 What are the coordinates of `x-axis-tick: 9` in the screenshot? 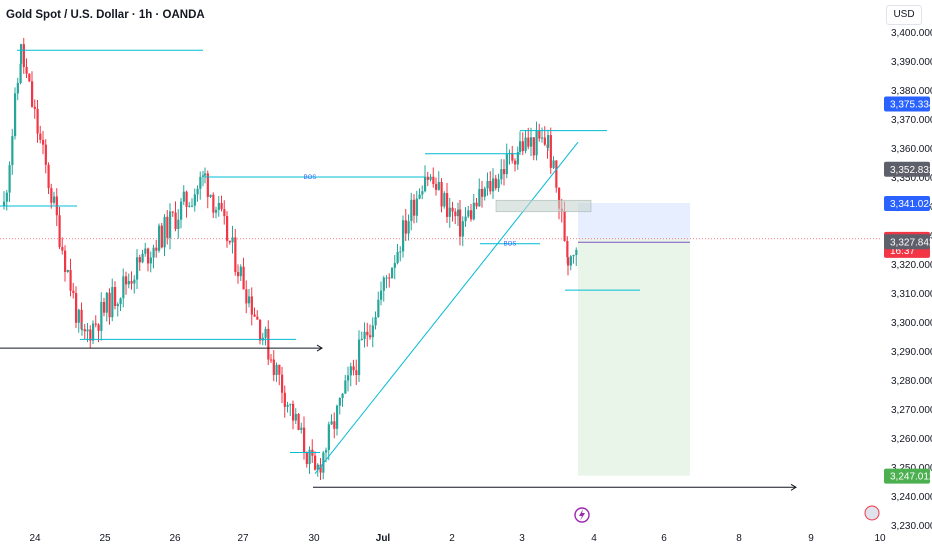 It's located at (811, 538).